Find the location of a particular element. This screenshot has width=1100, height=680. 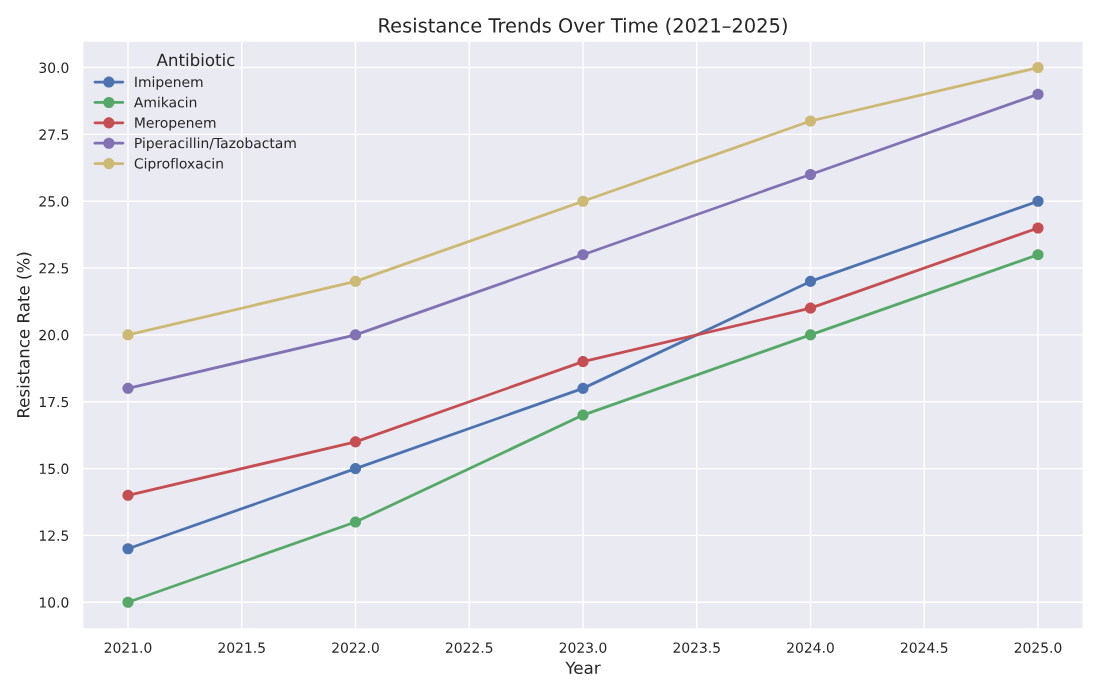

x-axis-title: Year is located at coordinates (583, 668).